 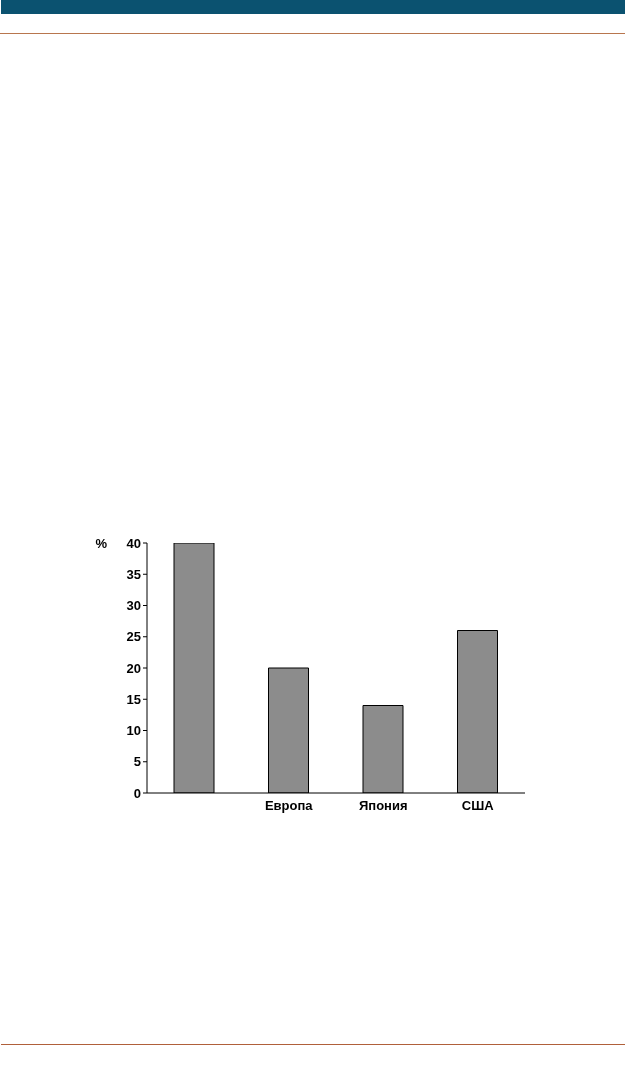 What do you see at coordinates (137, 793) in the screenshot?
I see `y-tick-label: 0` at bounding box center [137, 793].